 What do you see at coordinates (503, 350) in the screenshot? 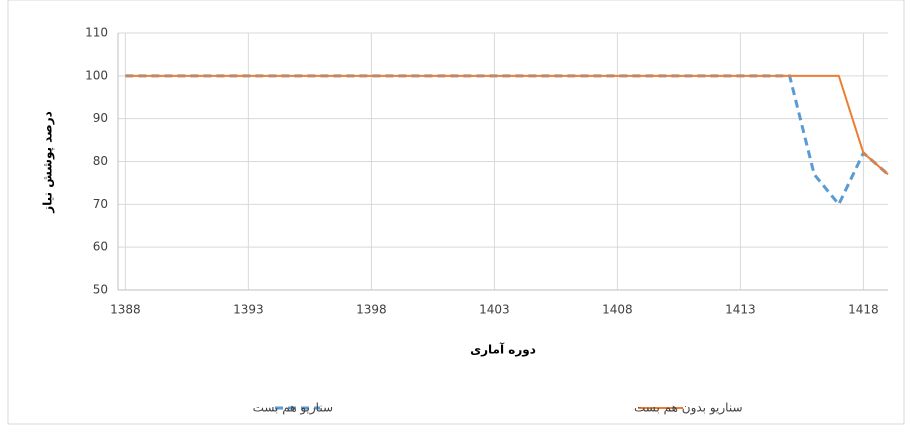
I see `x-axis-label: دوره آماری` at bounding box center [503, 350].